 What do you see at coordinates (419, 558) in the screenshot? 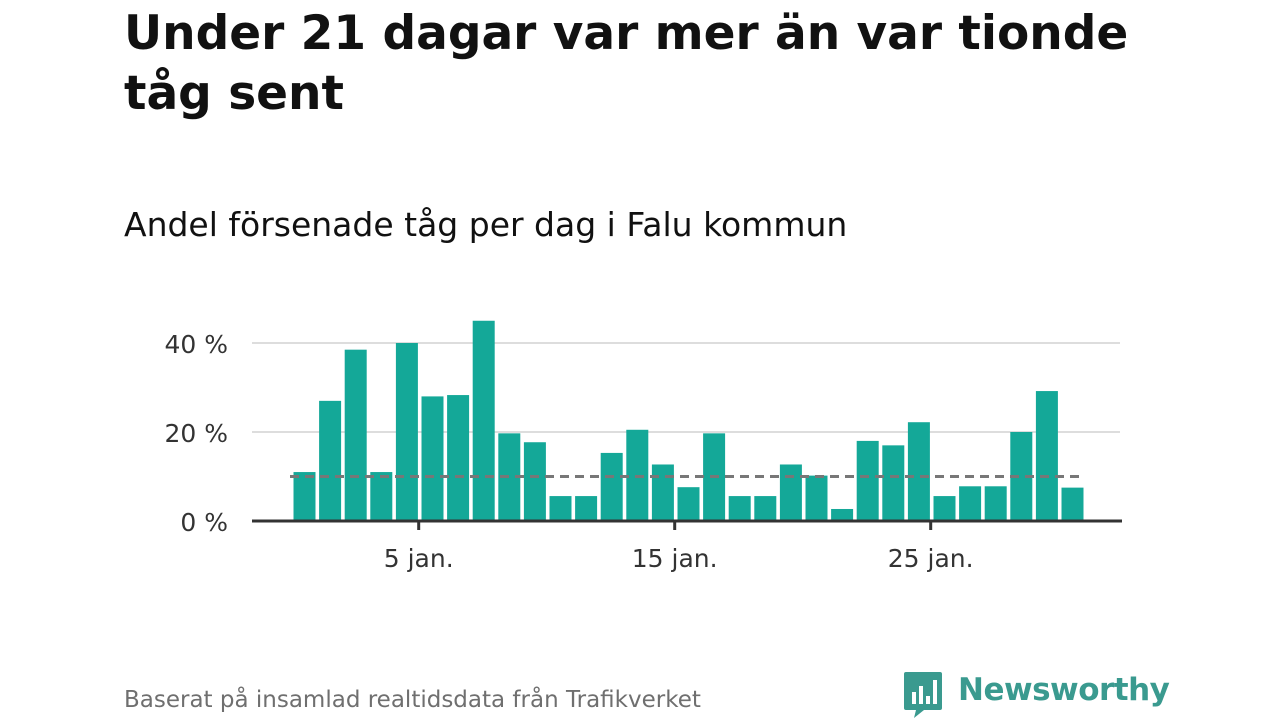
I see `x-tick-label: 5 jan.` at bounding box center [419, 558].